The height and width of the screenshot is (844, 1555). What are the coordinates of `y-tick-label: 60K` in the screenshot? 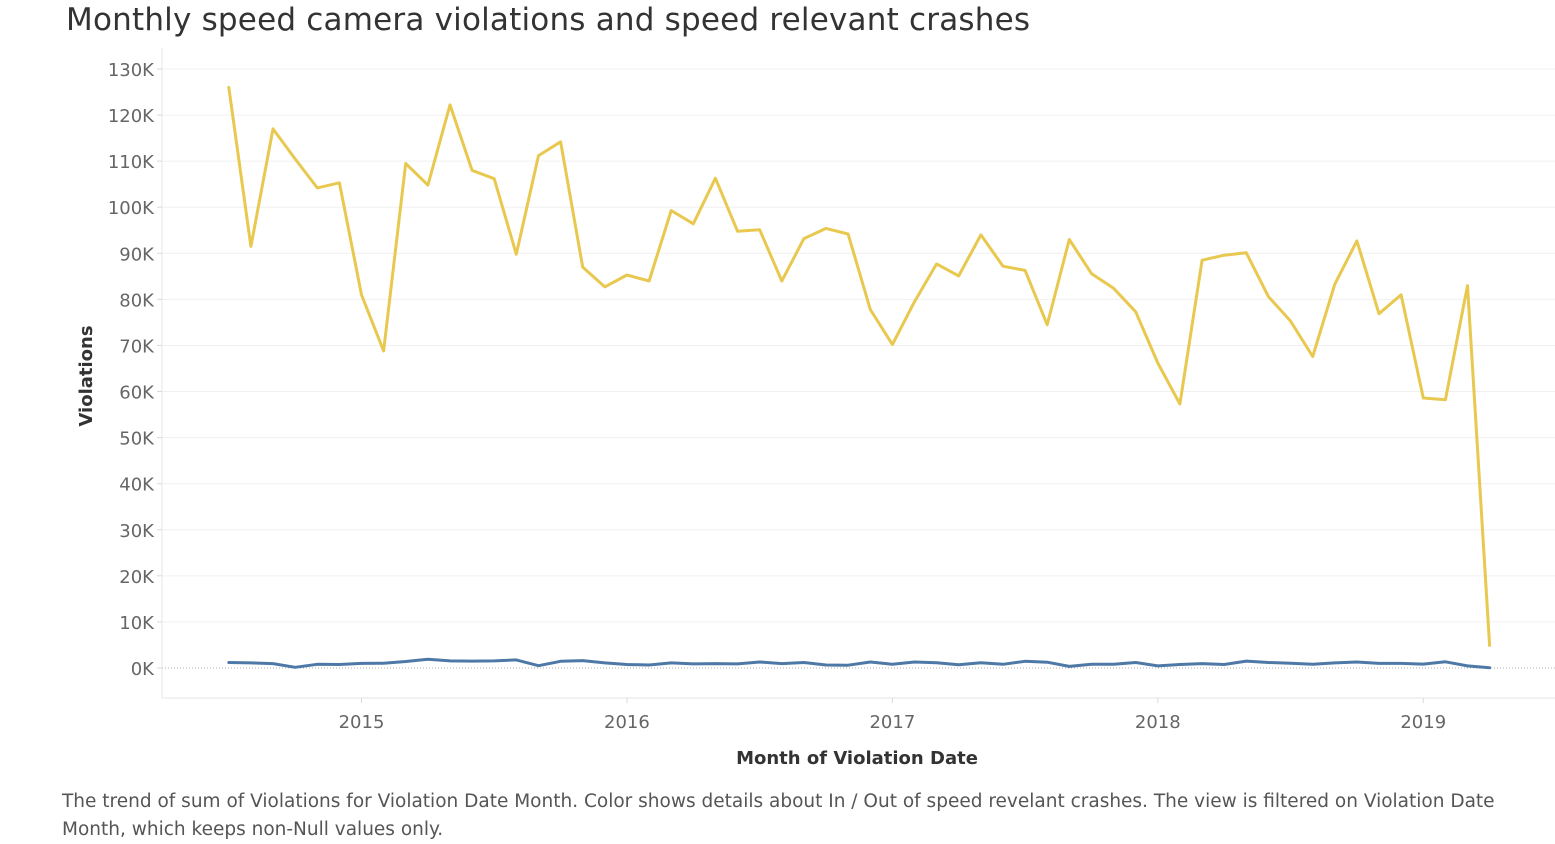 It's located at (137, 393).